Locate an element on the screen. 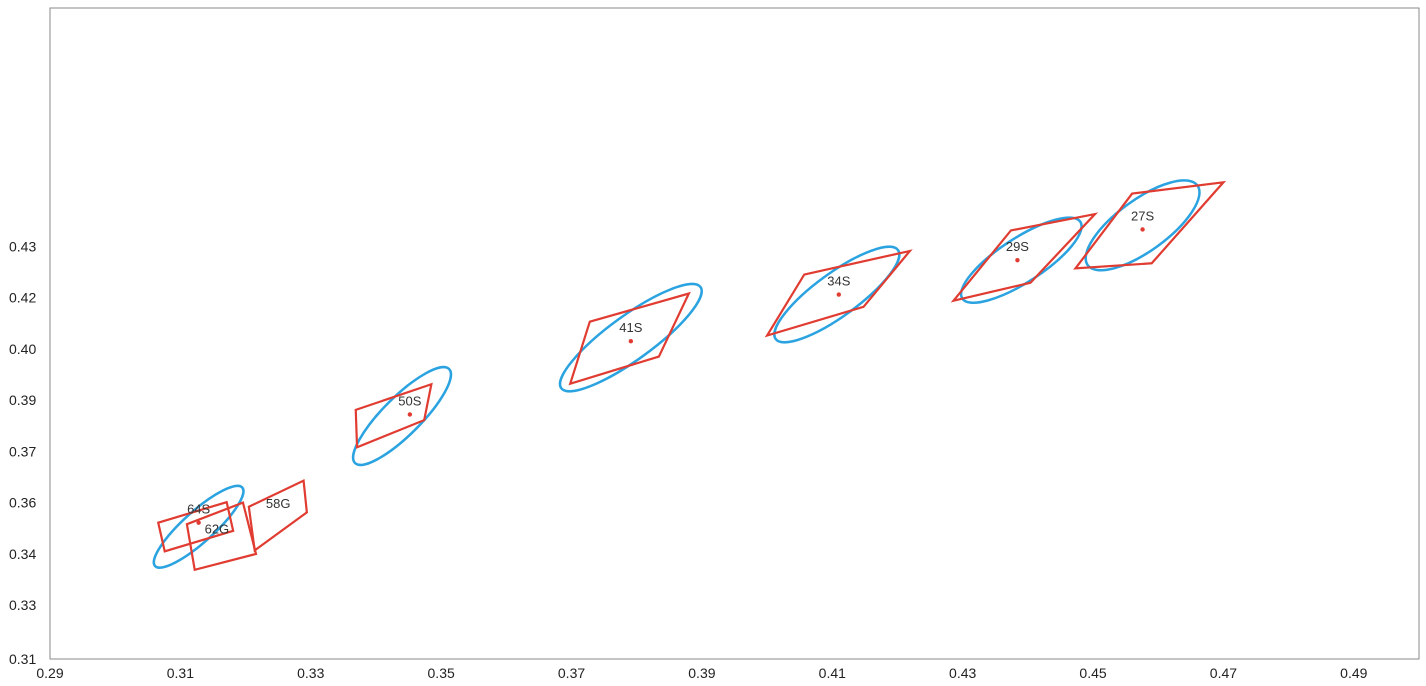  region-34s: 34S is located at coordinates (838, 294).